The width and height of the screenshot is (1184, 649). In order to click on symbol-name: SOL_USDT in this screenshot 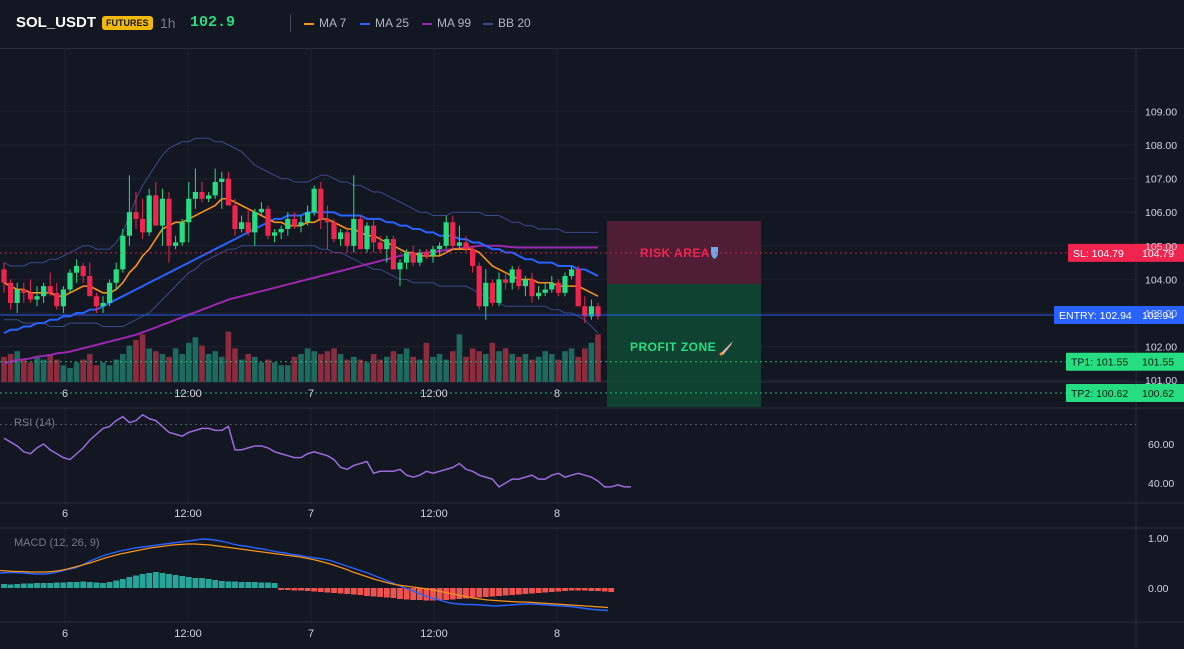, I will do `click(56, 22)`.